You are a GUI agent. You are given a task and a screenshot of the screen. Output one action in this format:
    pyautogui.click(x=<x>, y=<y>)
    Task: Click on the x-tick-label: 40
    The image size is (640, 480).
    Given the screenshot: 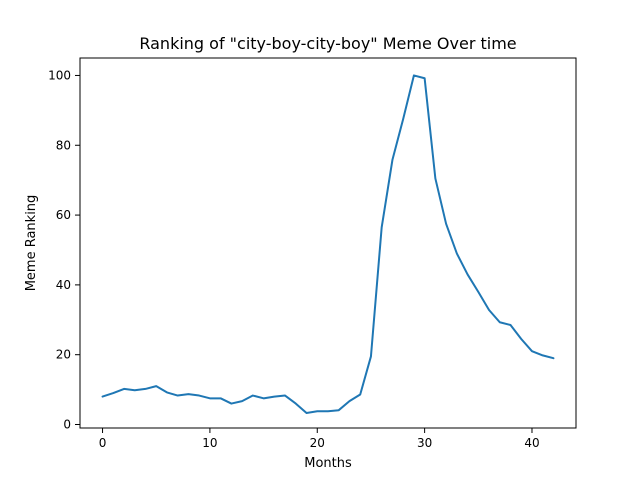 What is the action you would take?
    pyautogui.click(x=531, y=443)
    